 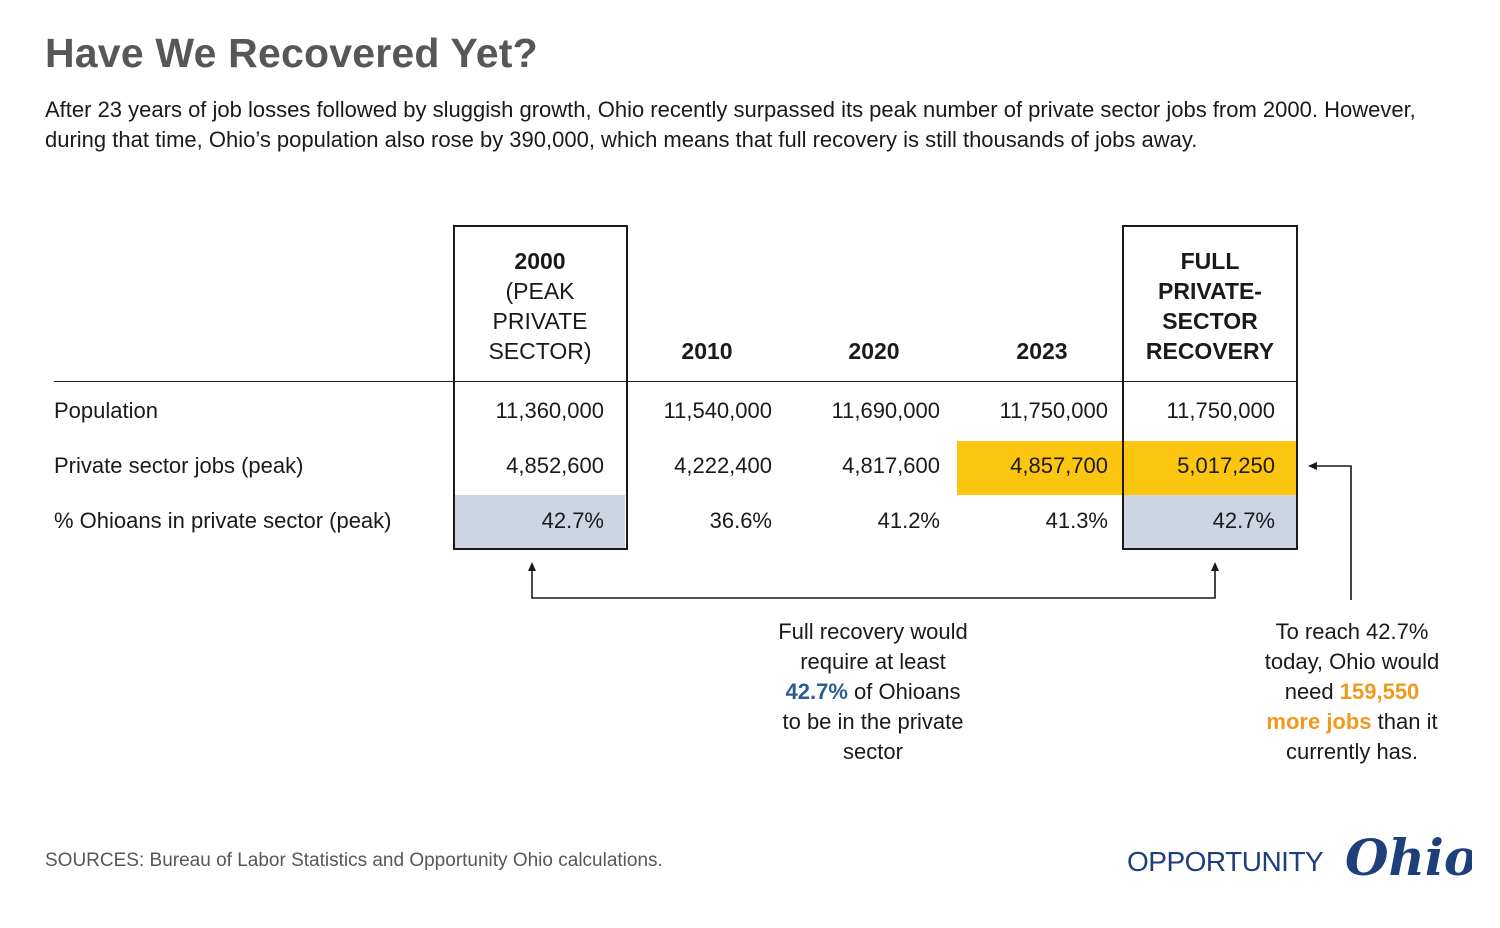 I want to click on col-header-2000: 2000 (PEAK PRIVATE SECTOR), so click(x=540, y=306).